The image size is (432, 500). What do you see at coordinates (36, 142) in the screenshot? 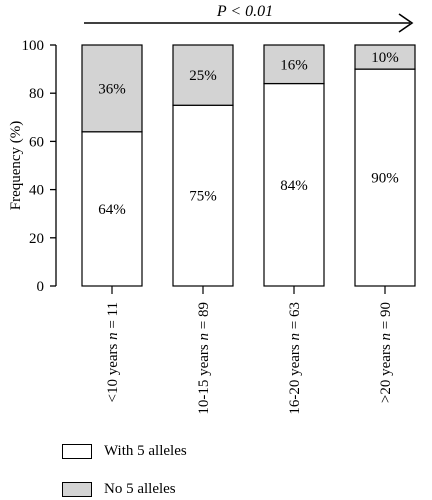
I see `y-tick-label-60: 60` at bounding box center [36, 142].